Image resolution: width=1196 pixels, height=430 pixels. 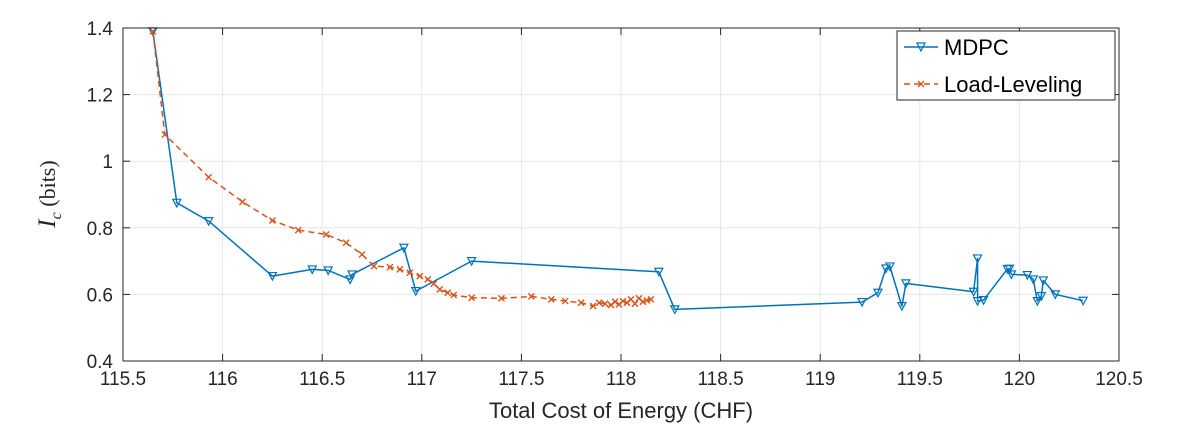 What do you see at coordinates (621, 410) in the screenshot?
I see `x-axis-label: Total Cost of Energy (CHF)` at bounding box center [621, 410].